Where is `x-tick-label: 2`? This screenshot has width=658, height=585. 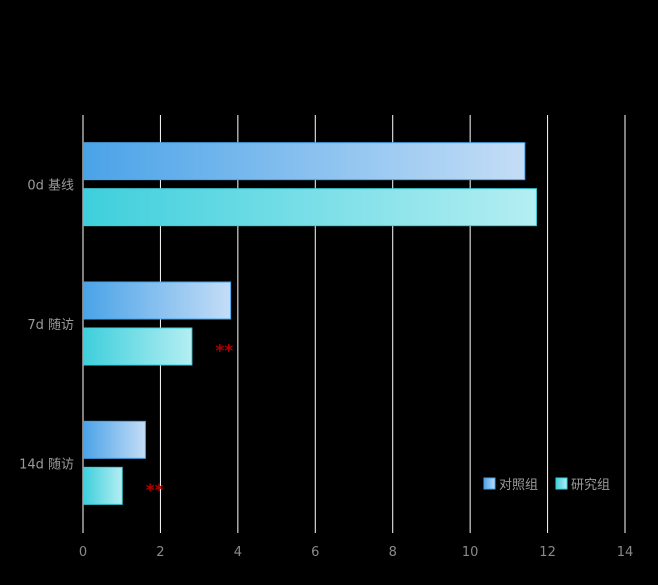 x-tick-label: 2 is located at coordinates (160, 552).